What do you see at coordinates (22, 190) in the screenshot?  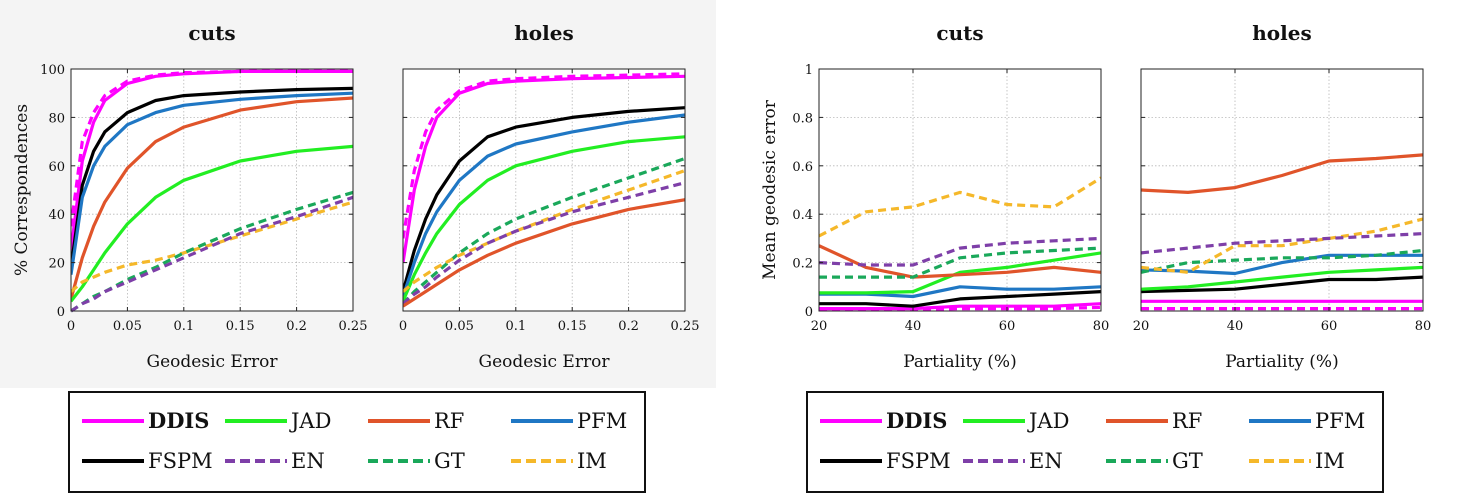 I see `y-axis-label: % Correspondences` at bounding box center [22, 190].